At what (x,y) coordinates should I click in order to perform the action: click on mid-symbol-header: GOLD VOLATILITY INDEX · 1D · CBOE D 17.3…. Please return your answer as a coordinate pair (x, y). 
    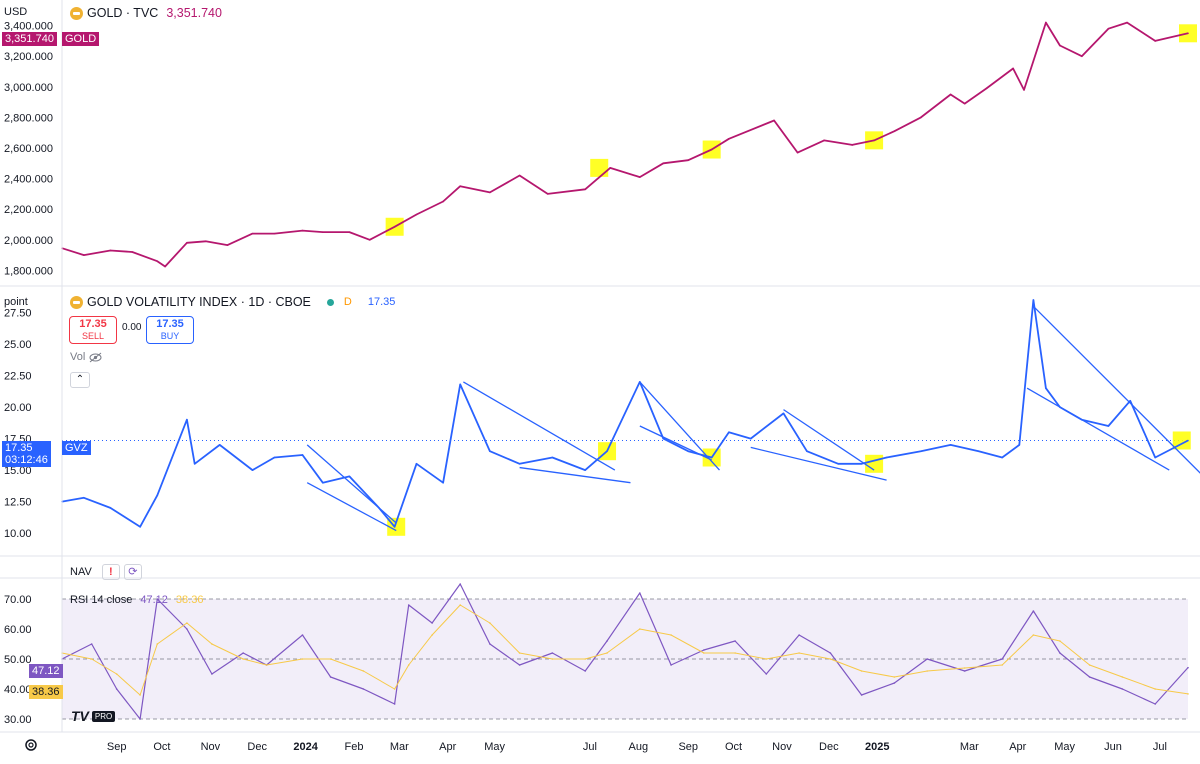
    Looking at the image, I should click on (232, 302).